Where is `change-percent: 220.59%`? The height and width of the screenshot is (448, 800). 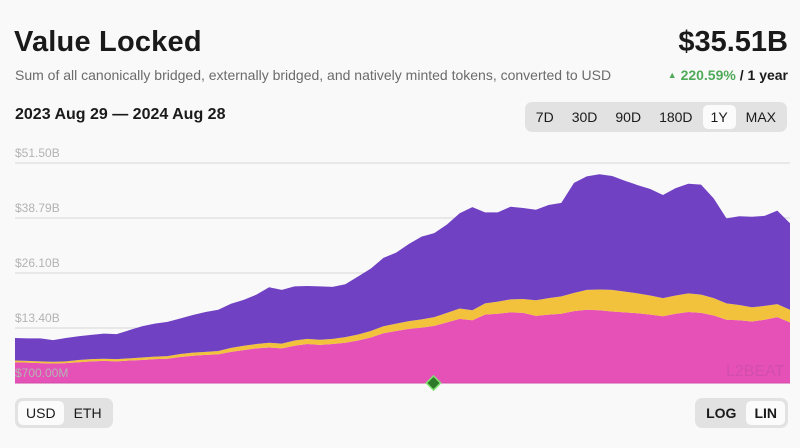 change-percent: 220.59% is located at coordinates (708, 75).